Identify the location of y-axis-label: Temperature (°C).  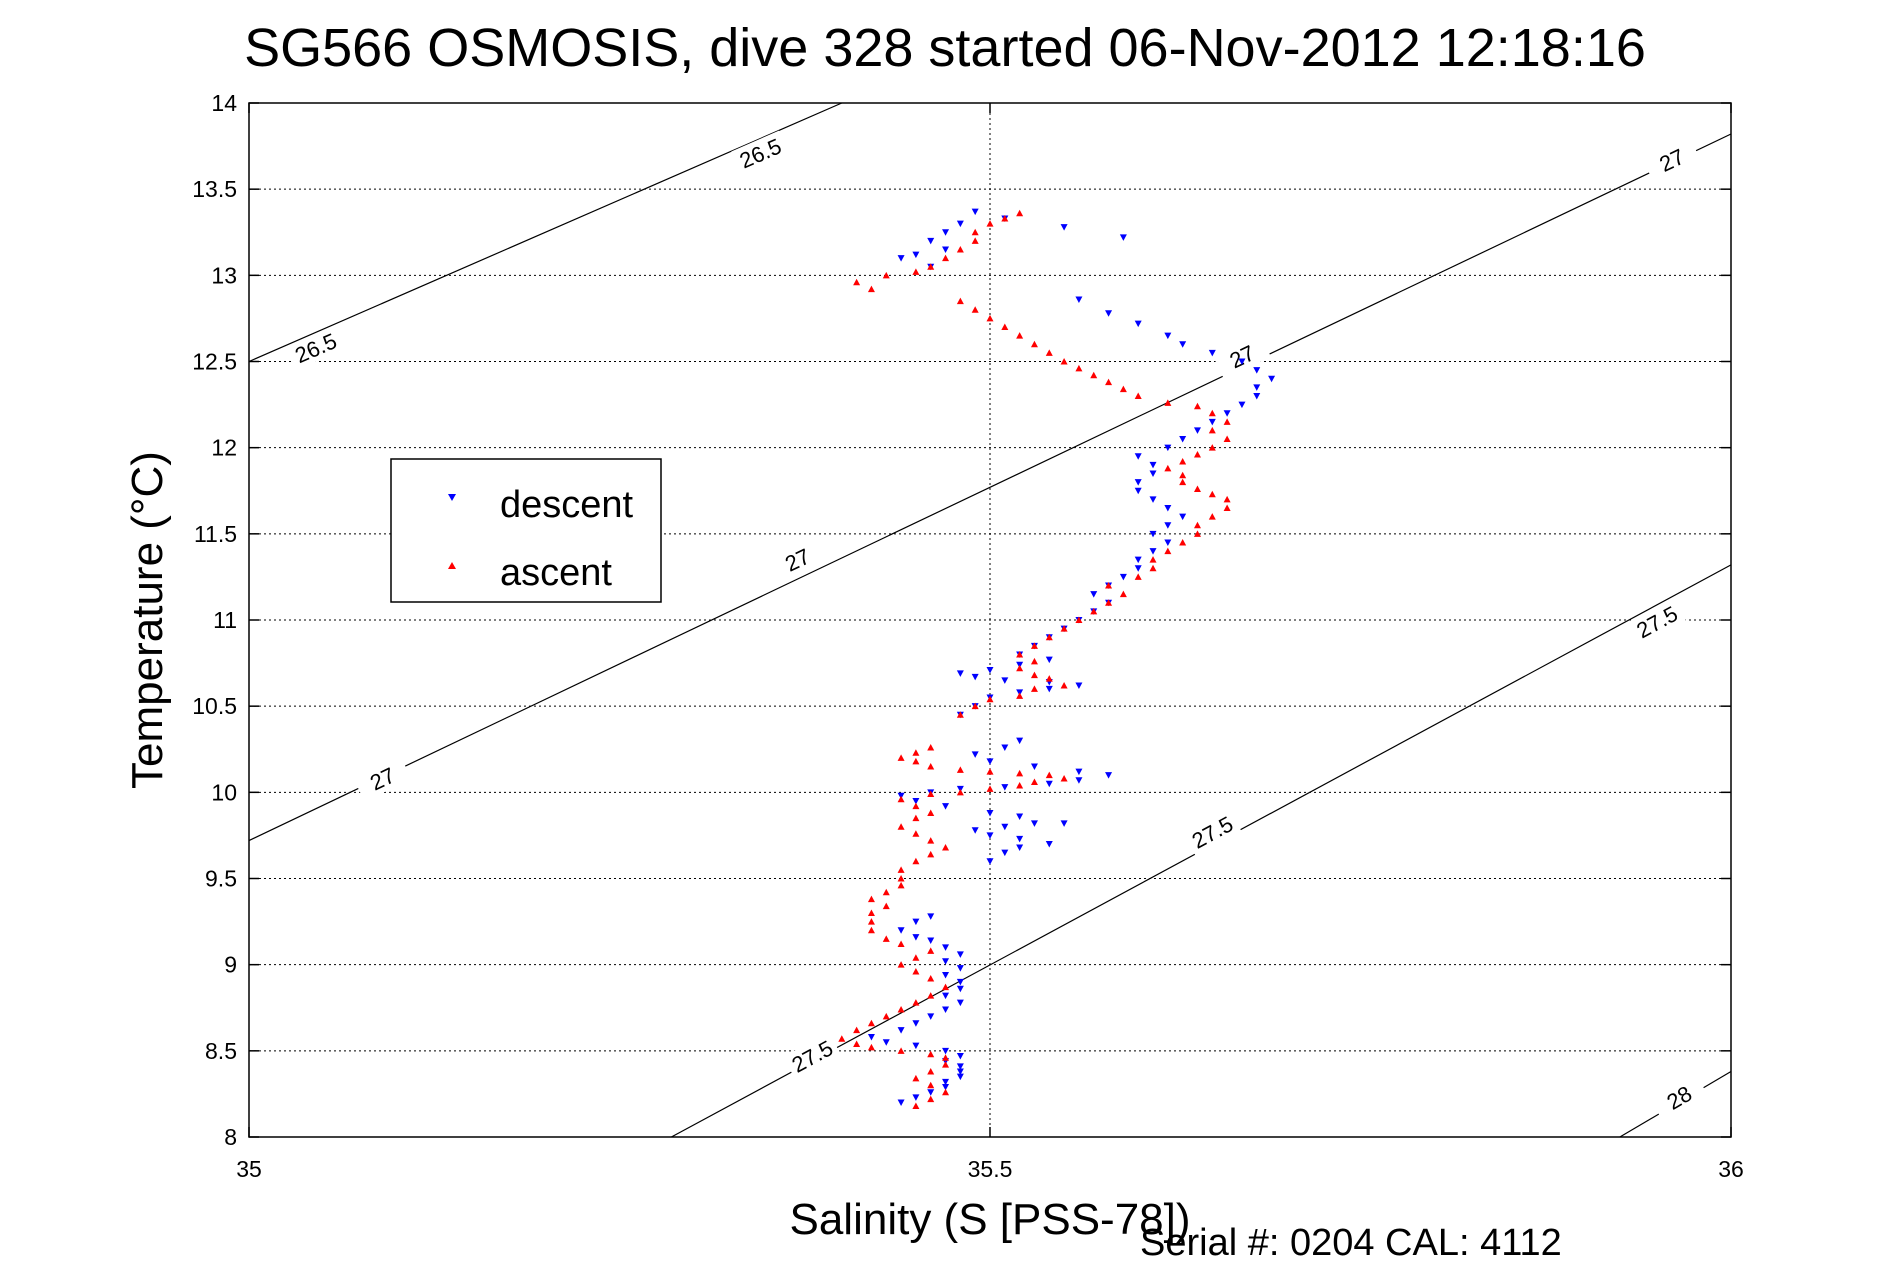
(147, 620).